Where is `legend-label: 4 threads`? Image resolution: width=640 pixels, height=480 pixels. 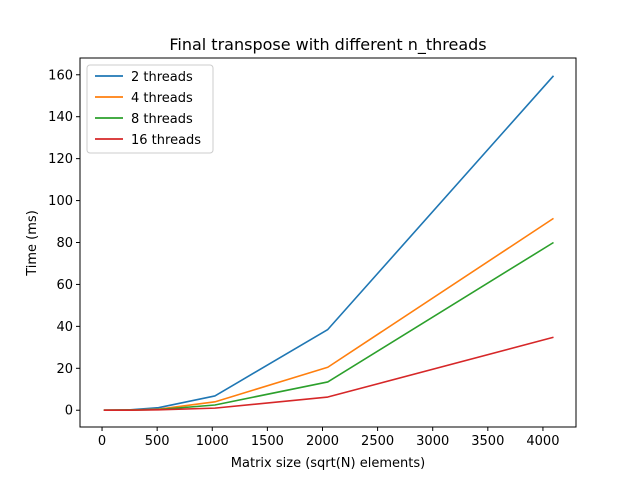
legend-label: 4 threads is located at coordinates (162, 98).